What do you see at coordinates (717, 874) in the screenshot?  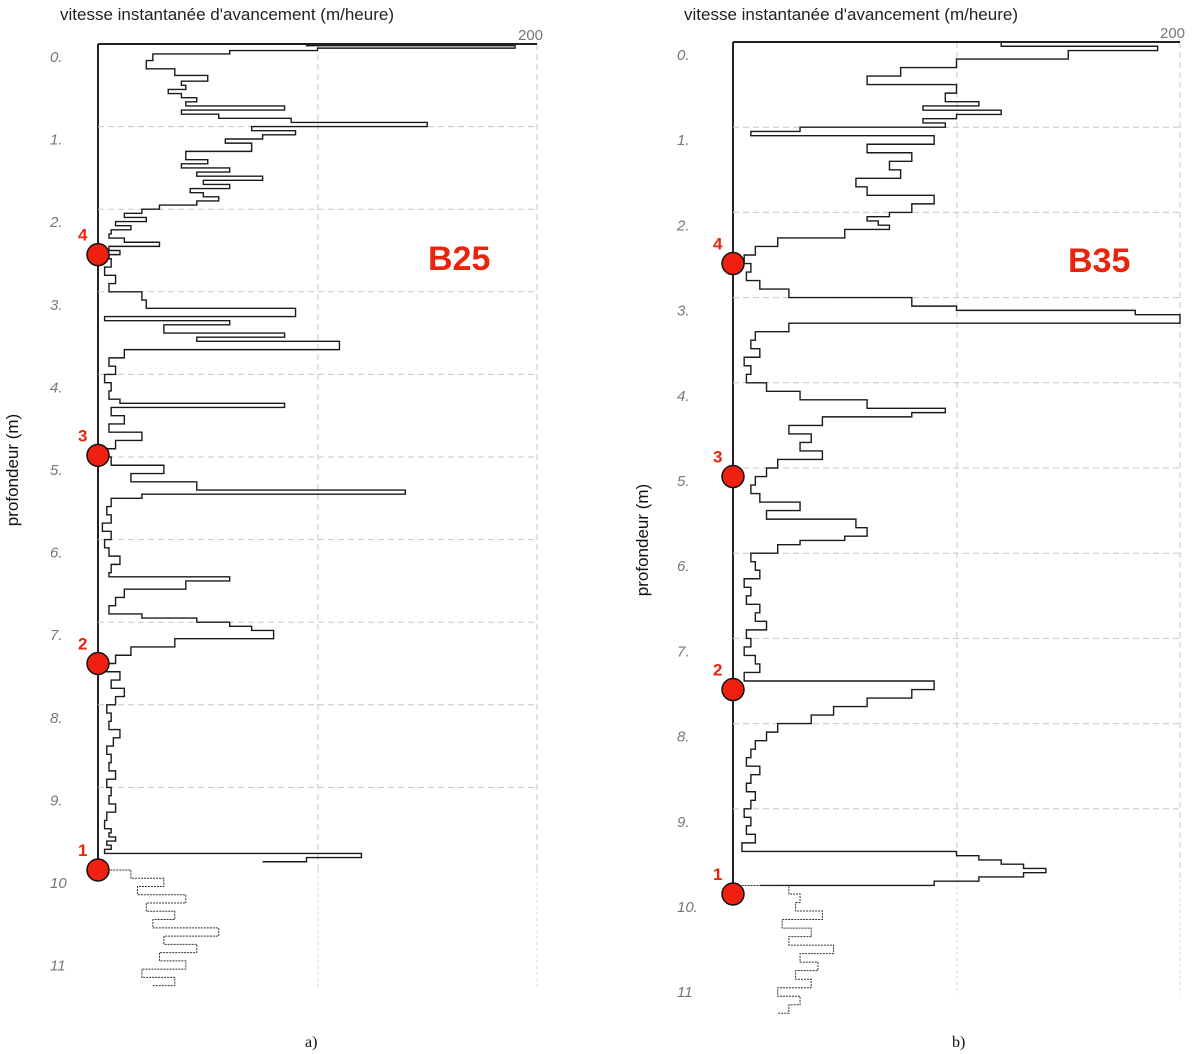 I see `panel-b-marker-label-1: 1` at bounding box center [717, 874].